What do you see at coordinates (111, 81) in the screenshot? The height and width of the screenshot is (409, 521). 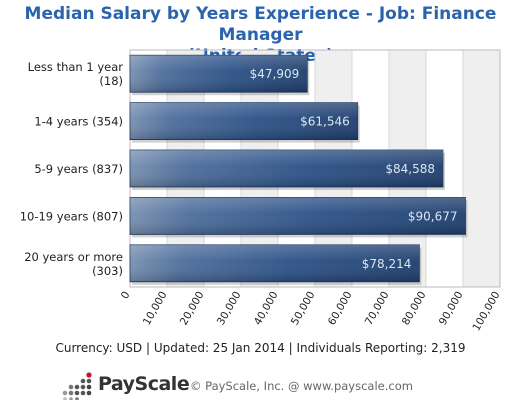 I see `category-label: (18)` at bounding box center [111, 81].